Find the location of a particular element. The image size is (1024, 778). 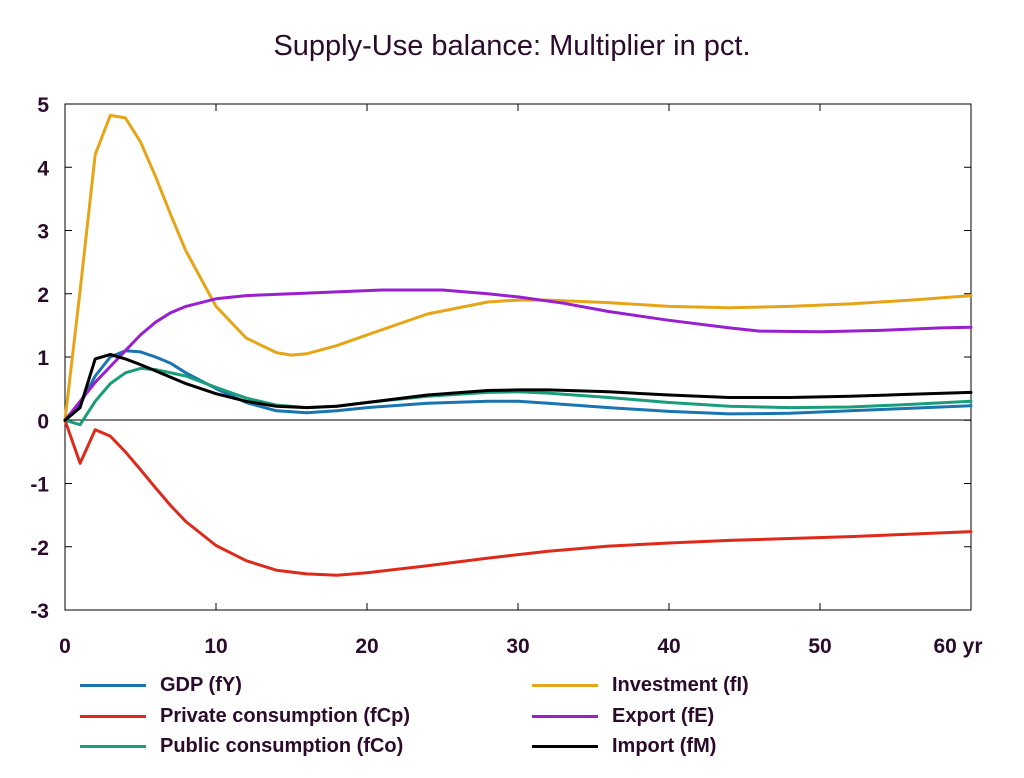

series-line-import is located at coordinates (518, 387).